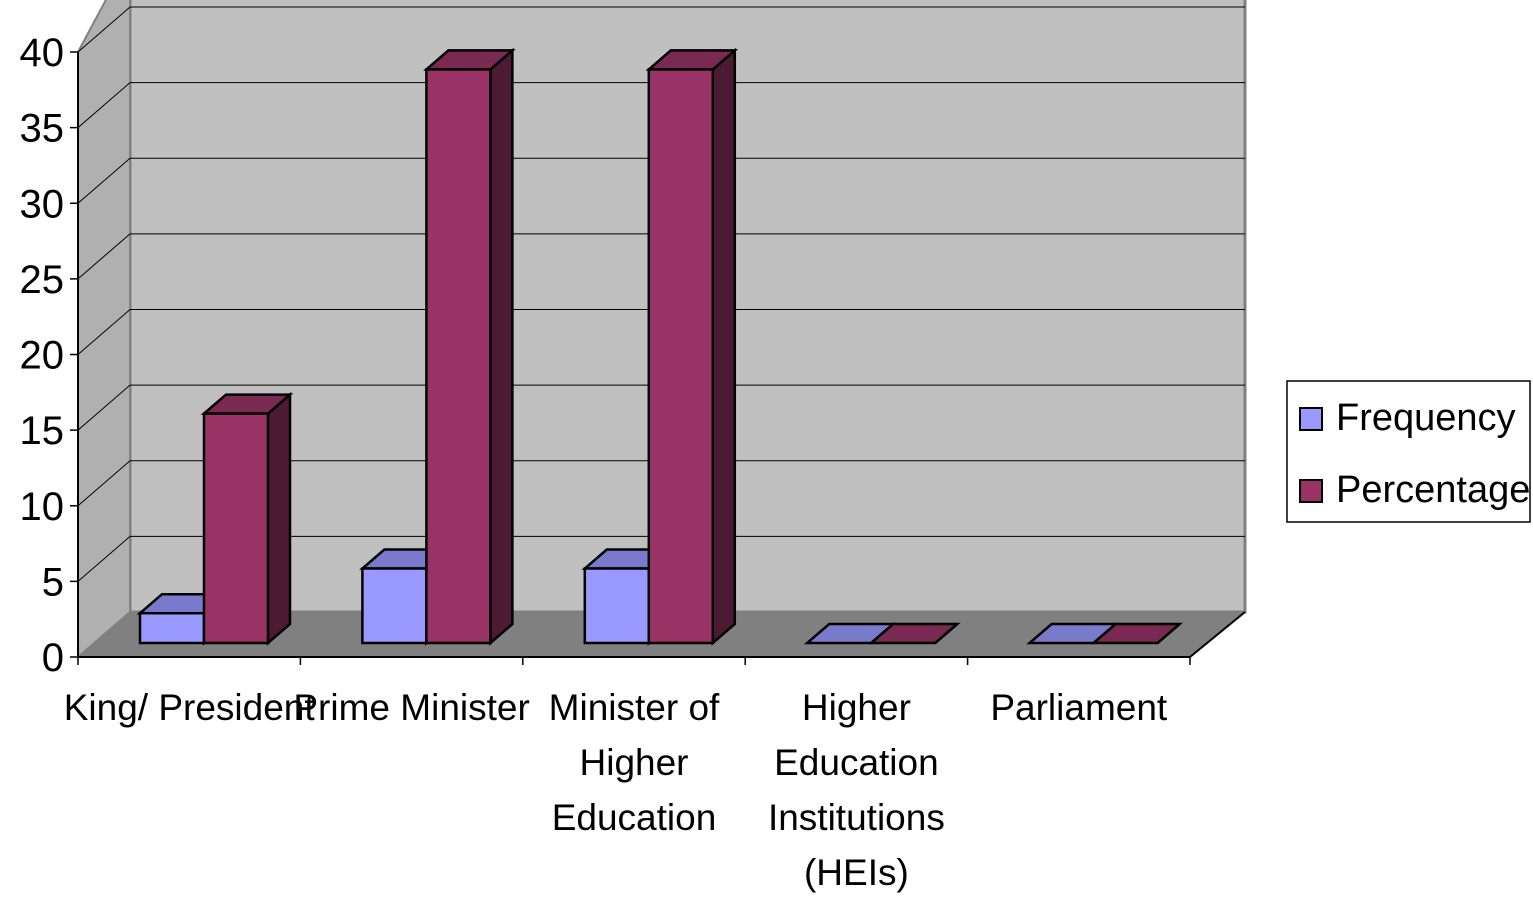 The width and height of the screenshot is (1533, 902). What do you see at coordinates (634, 707) in the screenshot?
I see `x-category-label-line: Minister of` at bounding box center [634, 707].